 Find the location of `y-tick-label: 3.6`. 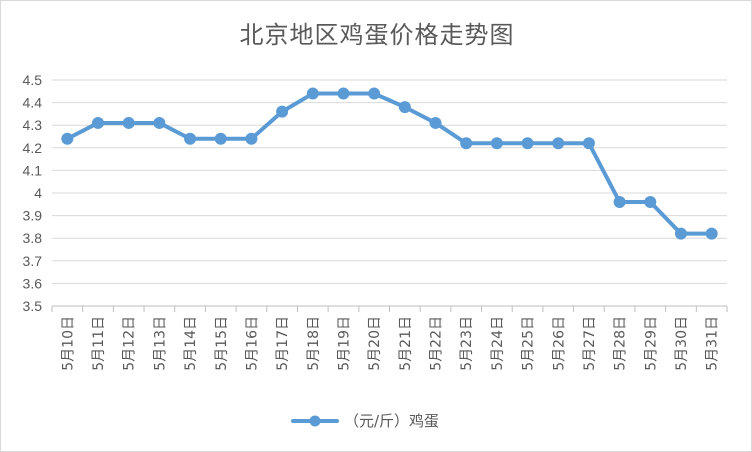

y-tick-label: 3.6 is located at coordinates (33, 283).